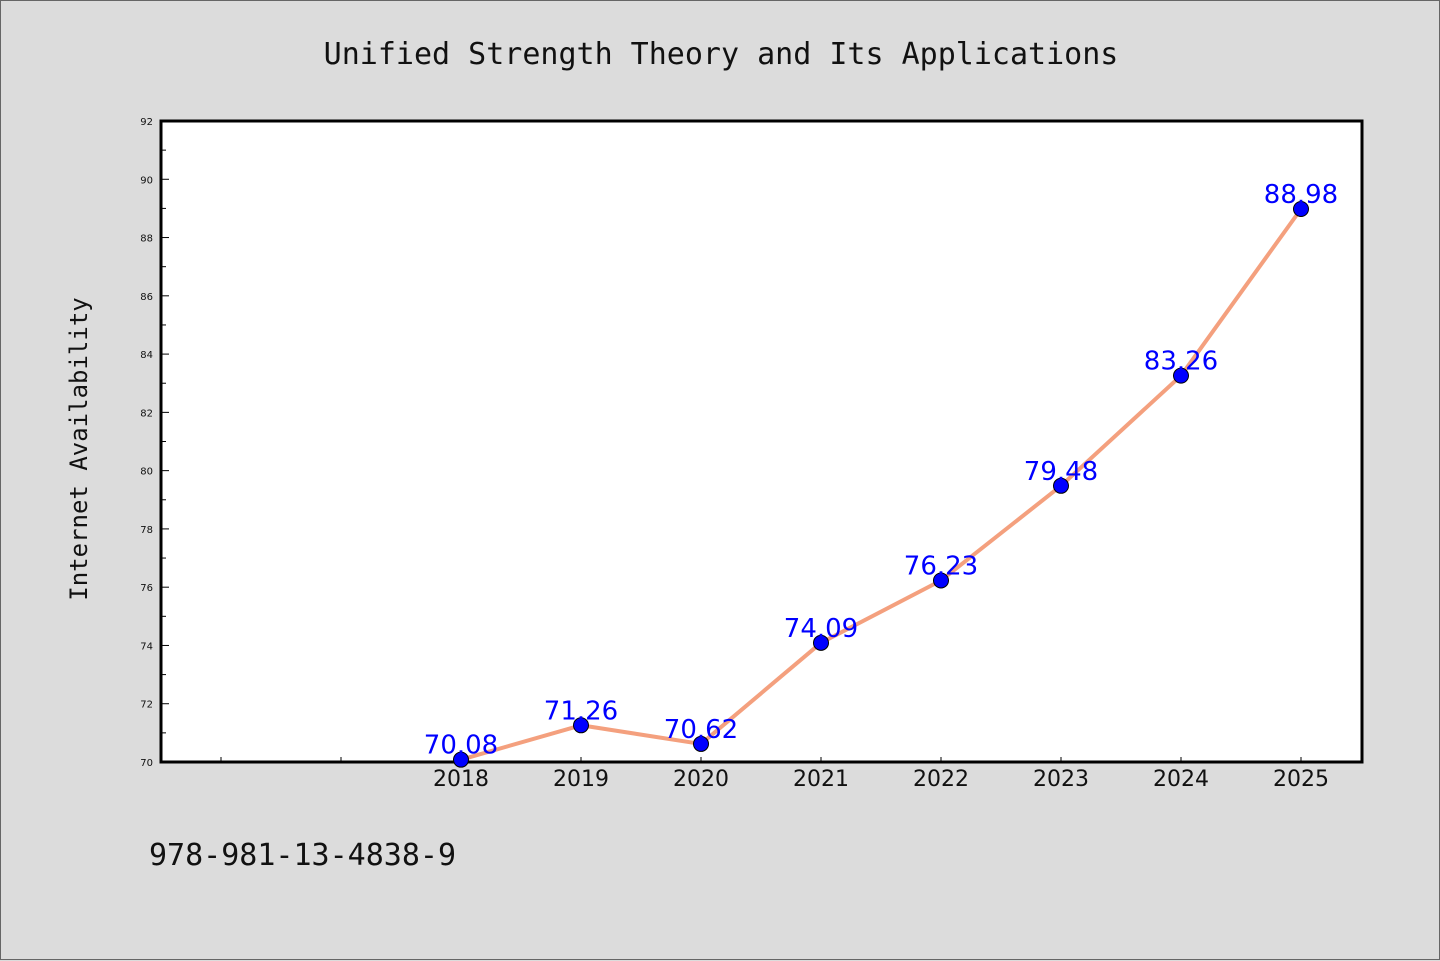  Describe the element at coordinates (1061, 779) in the screenshot. I see `x-tick-label: 2023` at that location.